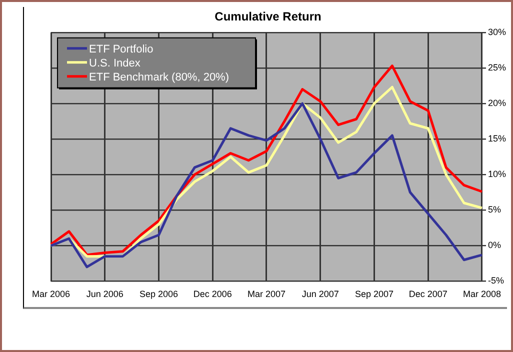  Describe the element at coordinates (320, 294) in the screenshot. I see `x-tick-label: Jun 2007` at that location.